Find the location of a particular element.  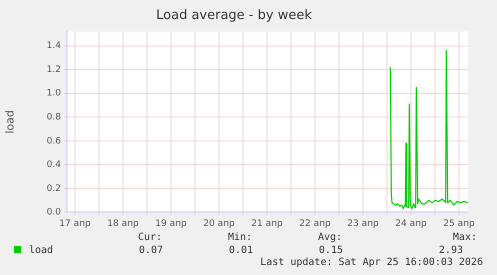

y-tick-label: 1.4 is located at coordinates (54, 46).